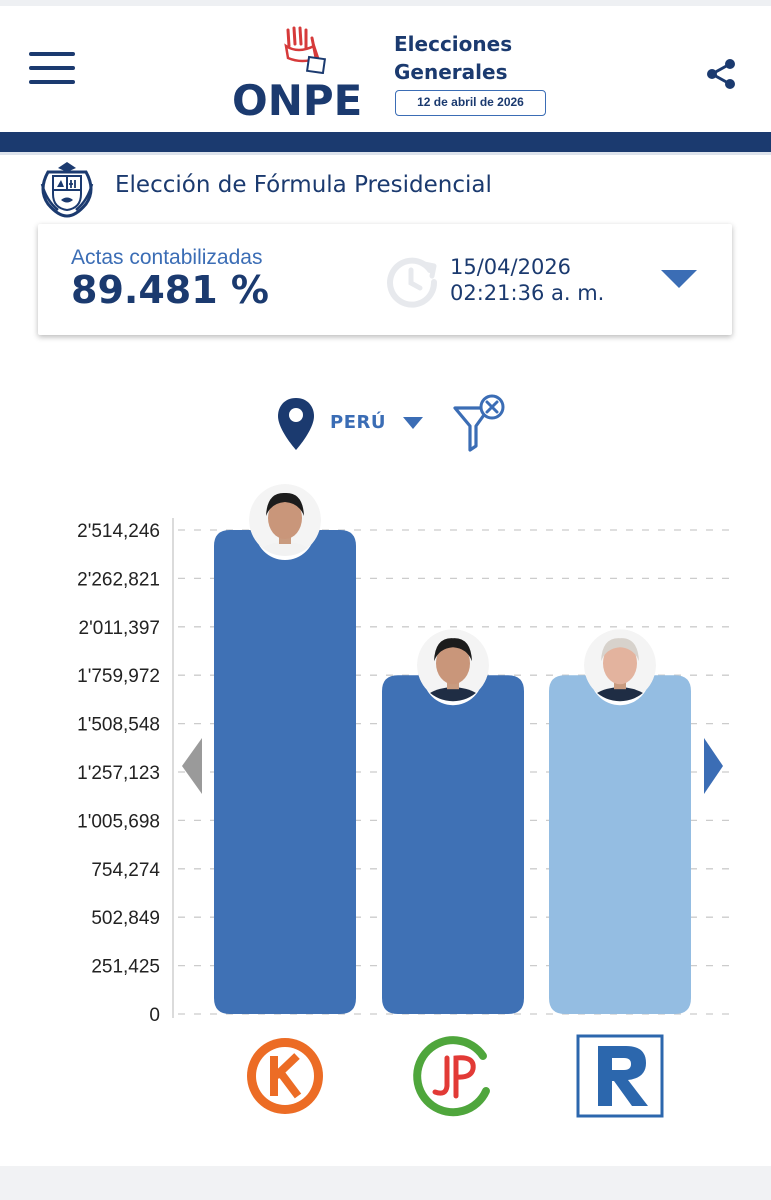 Image resolution: width=771 pixels, height=1200 pixels. What do you see at coordinates (285, 1076) in the screenshot?
I see `party-logo-k` at bounding box center [285, 1076].